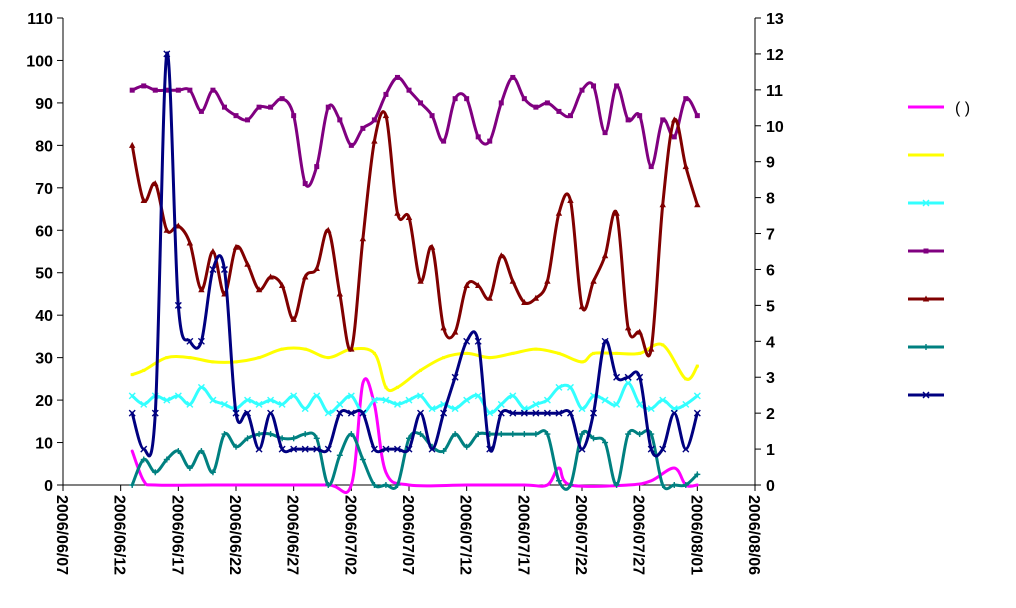 The height and width of the screenshot is (608, 1016). What do you see at coordinates (44, 274) in the screenshot?
I see `left-y-tick-label: 50` at bounding box center [44, 274].